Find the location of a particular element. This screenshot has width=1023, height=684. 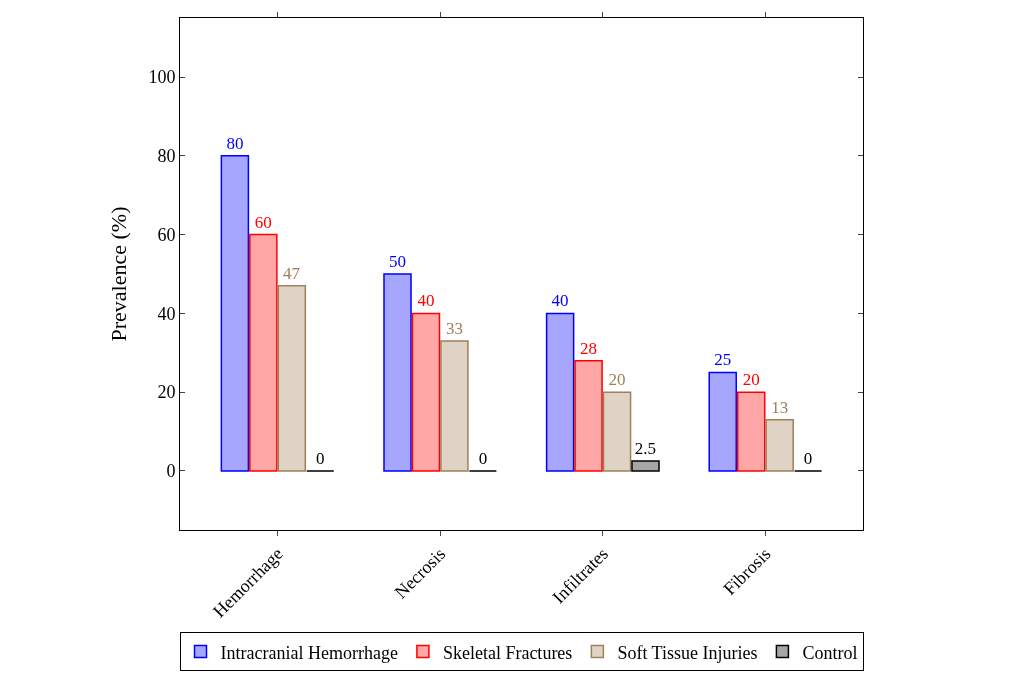

y-tick-label: 0 is located at coordinates (171, 471).